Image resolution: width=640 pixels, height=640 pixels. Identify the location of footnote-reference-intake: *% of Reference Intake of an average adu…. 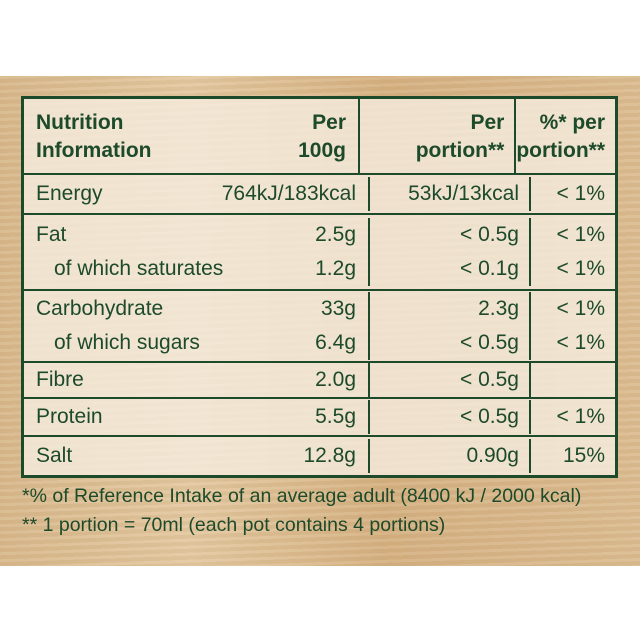
(302, 496).